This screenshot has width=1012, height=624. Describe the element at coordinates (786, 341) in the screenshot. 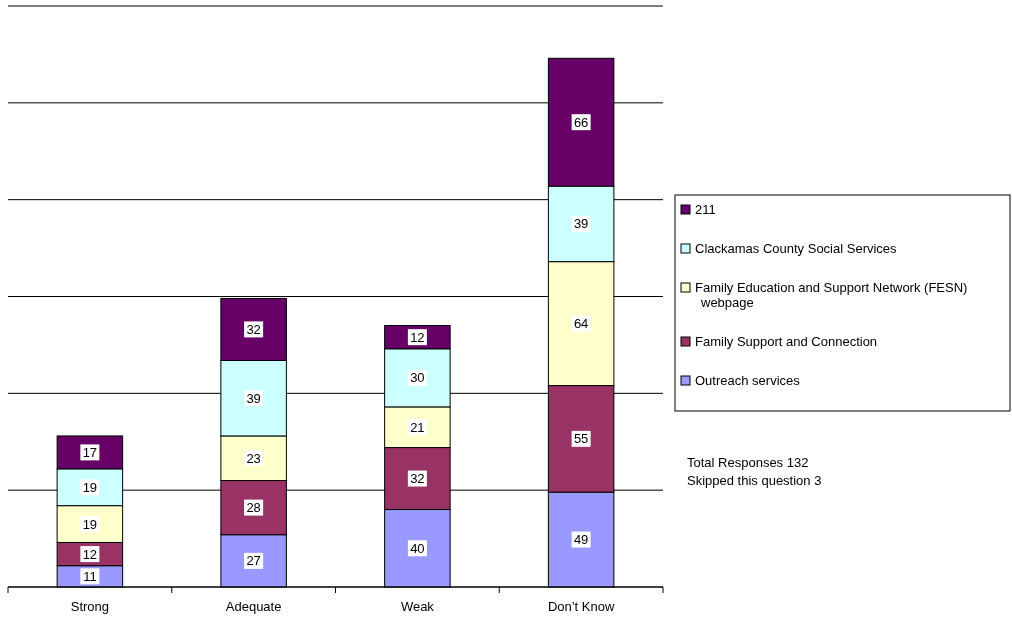

I see `legend-label: Family Support and Connection` at that location.